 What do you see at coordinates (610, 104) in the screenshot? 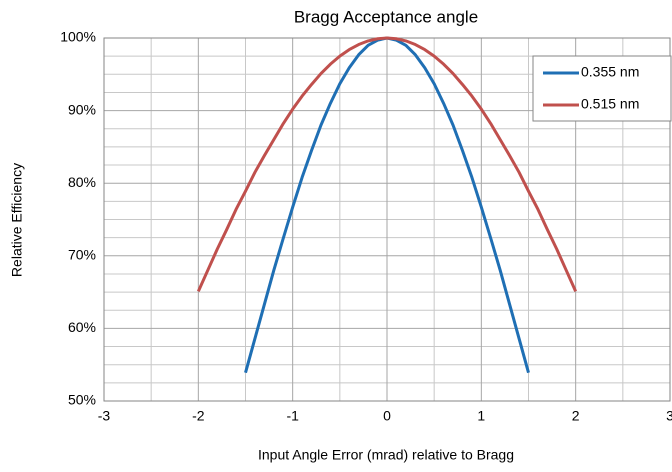
I see `legend-label: 0.515 nm` at bounding box center [610, 104].